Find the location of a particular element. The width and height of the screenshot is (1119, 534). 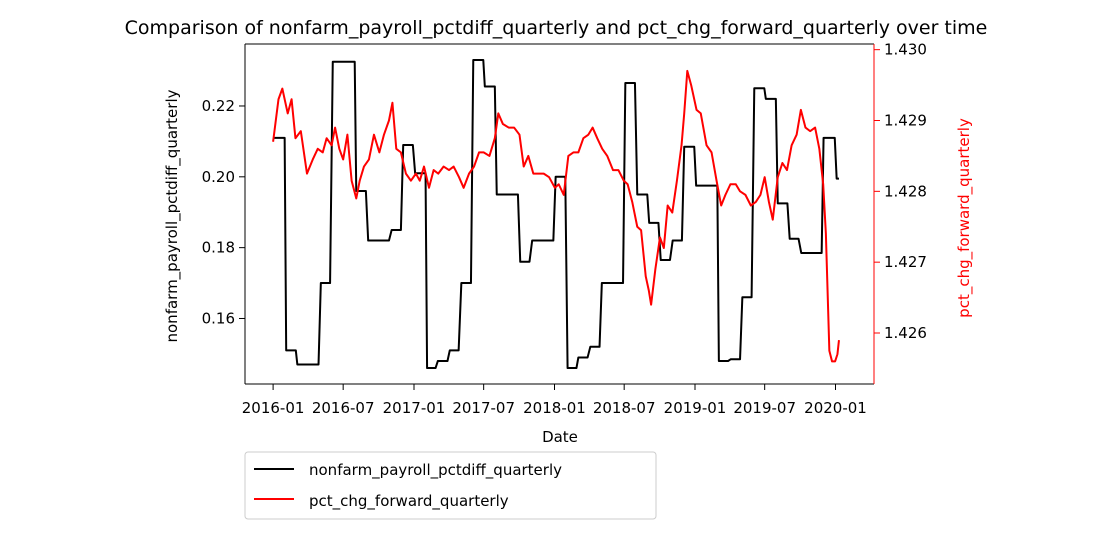

x-tick-label: 2018-01 is located at coordinates (554, 408).